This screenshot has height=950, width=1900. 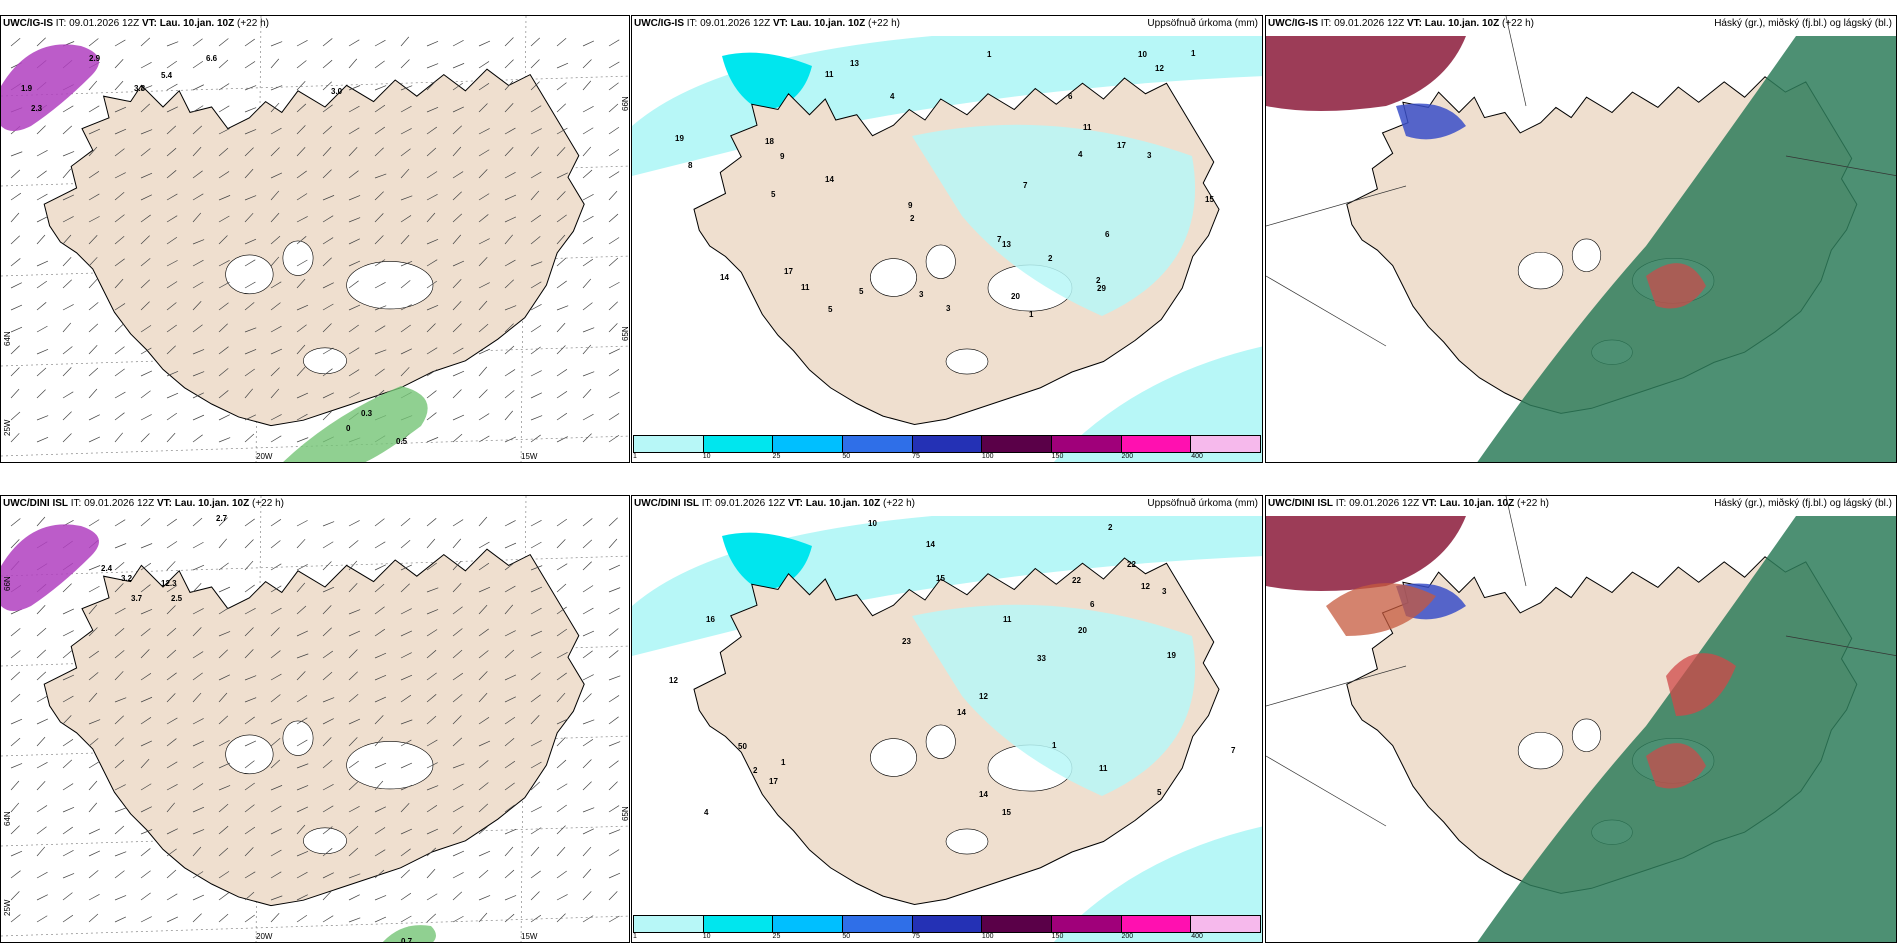 What do you see at coordinates (738, 444) in the screenshot?
I see `colorbar-swatch` at bounding box center [738, 444].